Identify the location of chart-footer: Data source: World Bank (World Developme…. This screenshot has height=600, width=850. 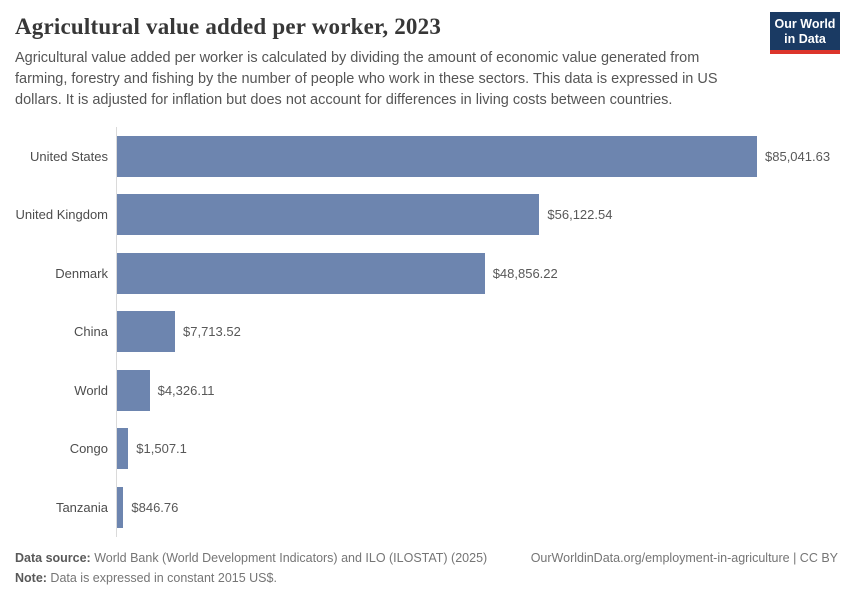
(426, 568).